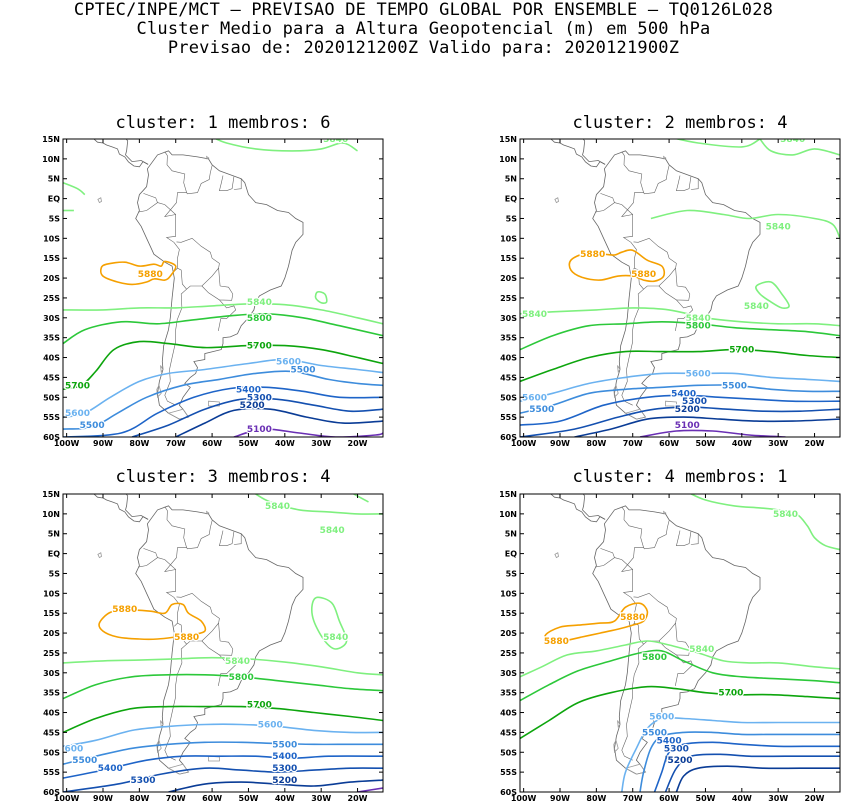  What do you see at coordinates (508, 514) in the screenshot?
I see `lat-tick-label: 10N` at bounding box center [508, 514].